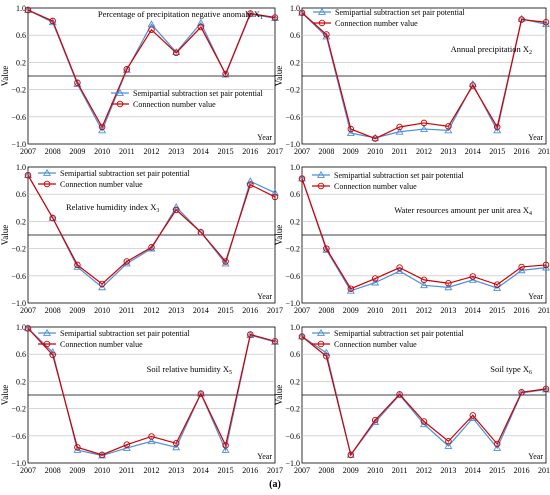 The width and height of the screenshot is (550, 495). Describe the element at coordinates (292, 303) in the screenshot. I see `y-tick-label: −1.0` at that location.